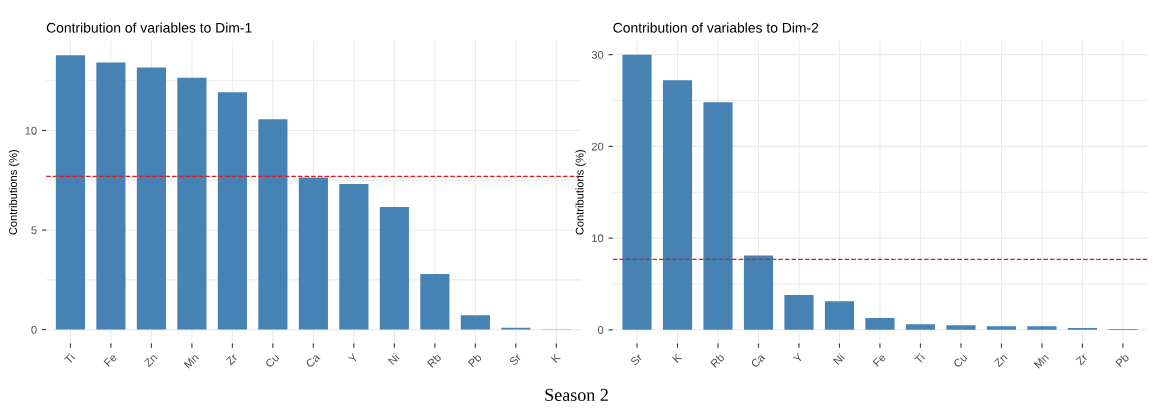  Describe the element at coordinates (597, 54) in the screenshot. I see `y-tick-label: 30` at that location.